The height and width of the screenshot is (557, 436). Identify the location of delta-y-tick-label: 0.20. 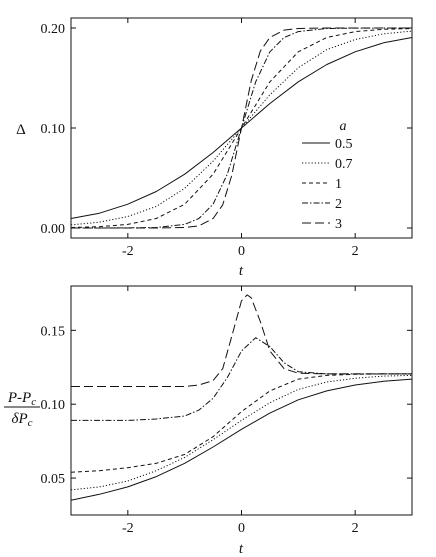
(53, 29).